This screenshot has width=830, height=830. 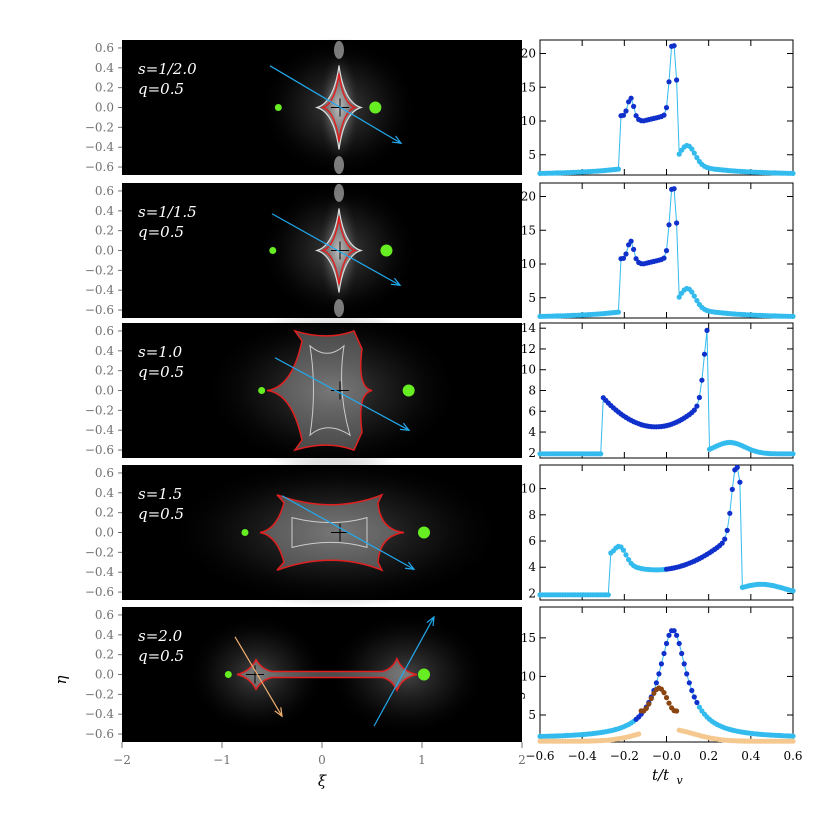 What do you see at coordinates (532, 515) in the screenshot?
I see `y-tick-label: 8` at bounding box center [532, 515].